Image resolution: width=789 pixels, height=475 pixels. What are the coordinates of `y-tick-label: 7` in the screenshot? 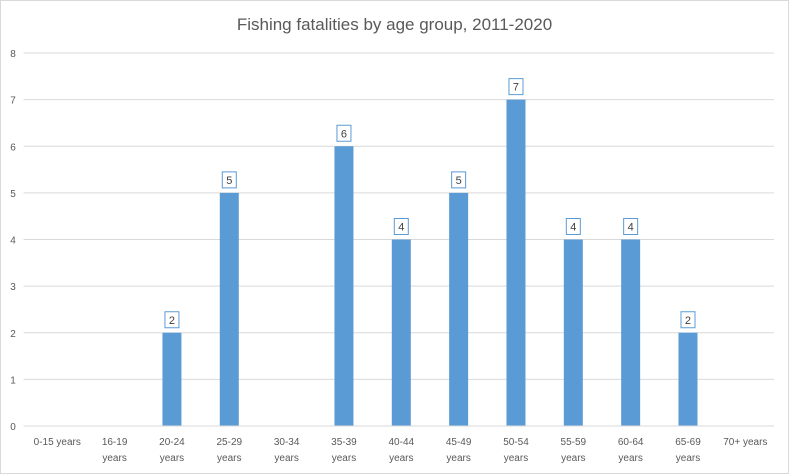 It's located at (13, 101).